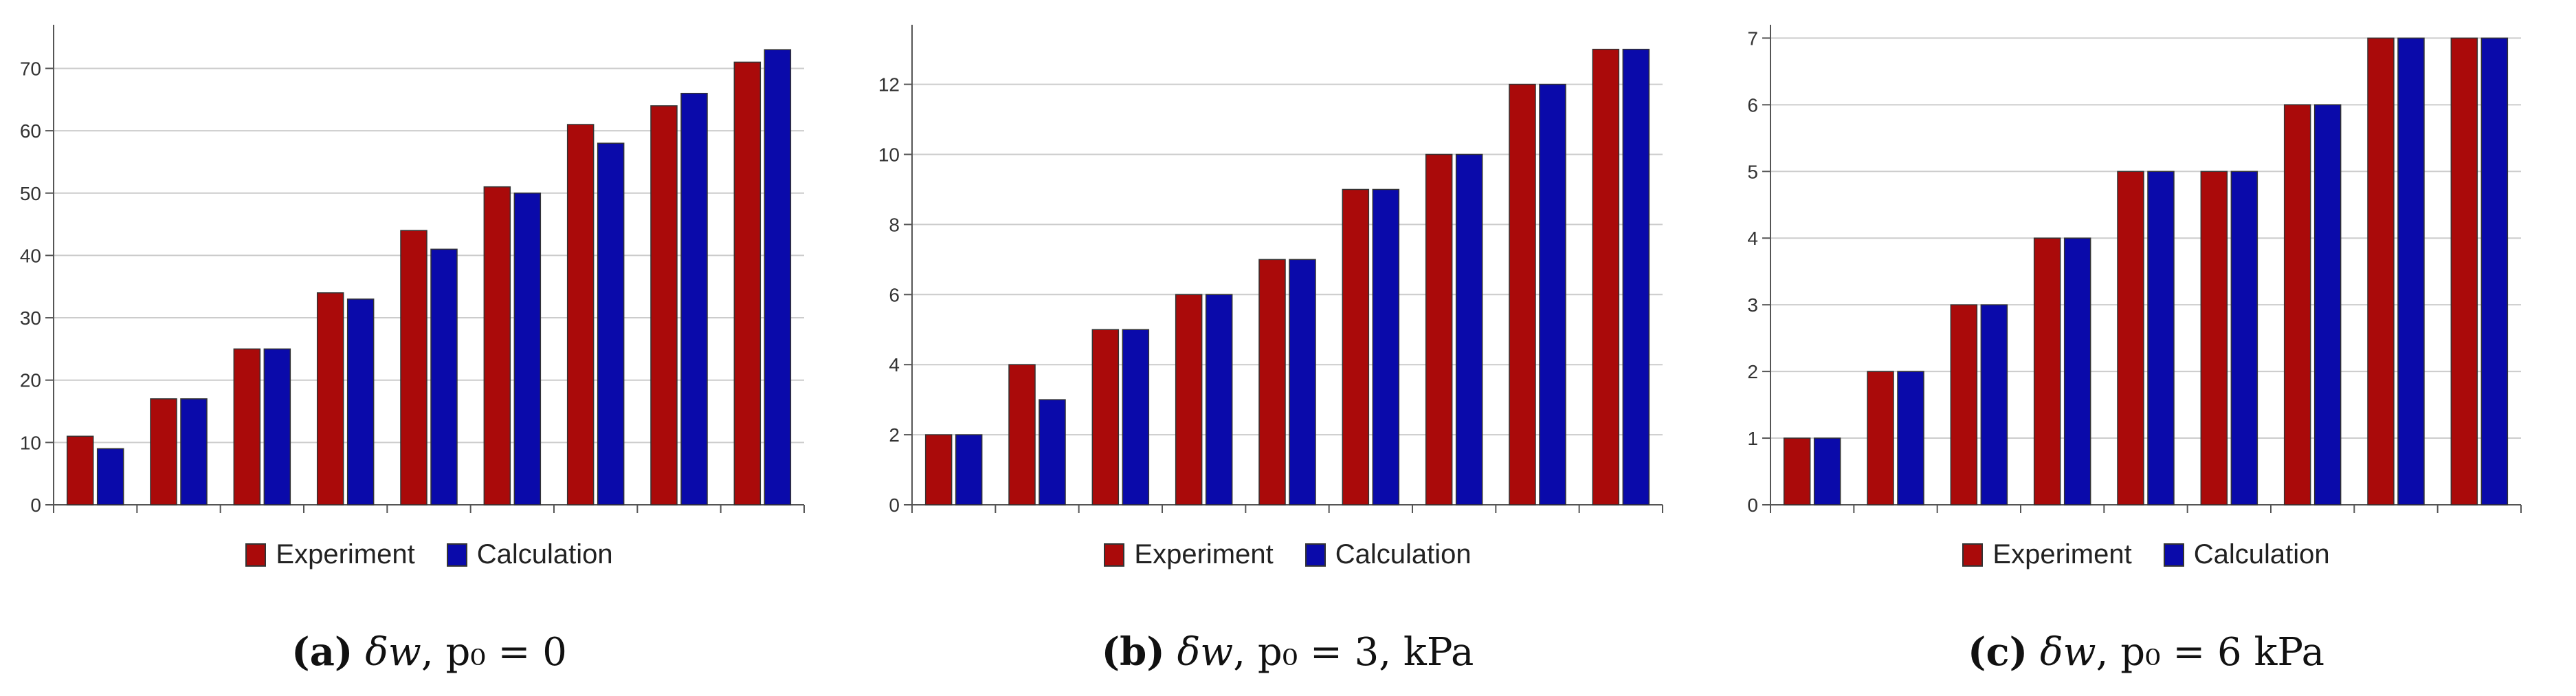  I want to click on y-tick-label: 5, so click(1752, 171).